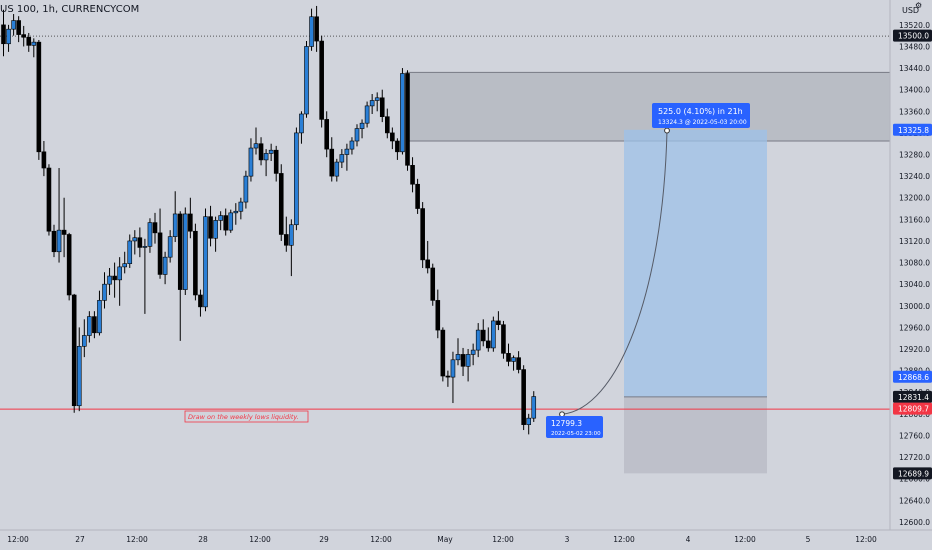 The width and height of the screenshot is (932, 550). I want to click on y-tick-label: 13240.0, so click(914, 176).